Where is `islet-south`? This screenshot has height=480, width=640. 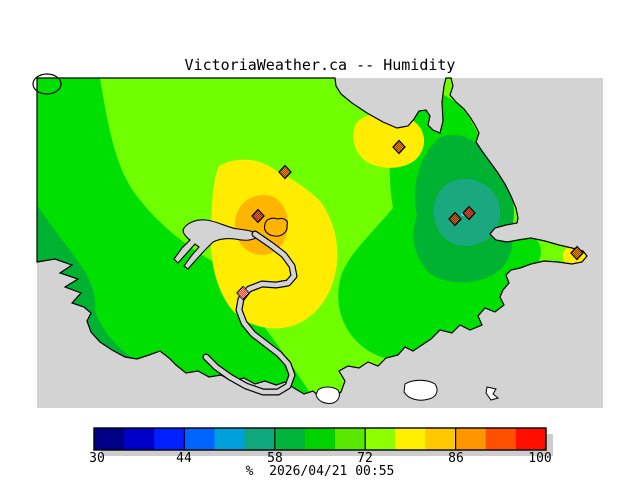
islet-south is located at coordinates (492, 393).